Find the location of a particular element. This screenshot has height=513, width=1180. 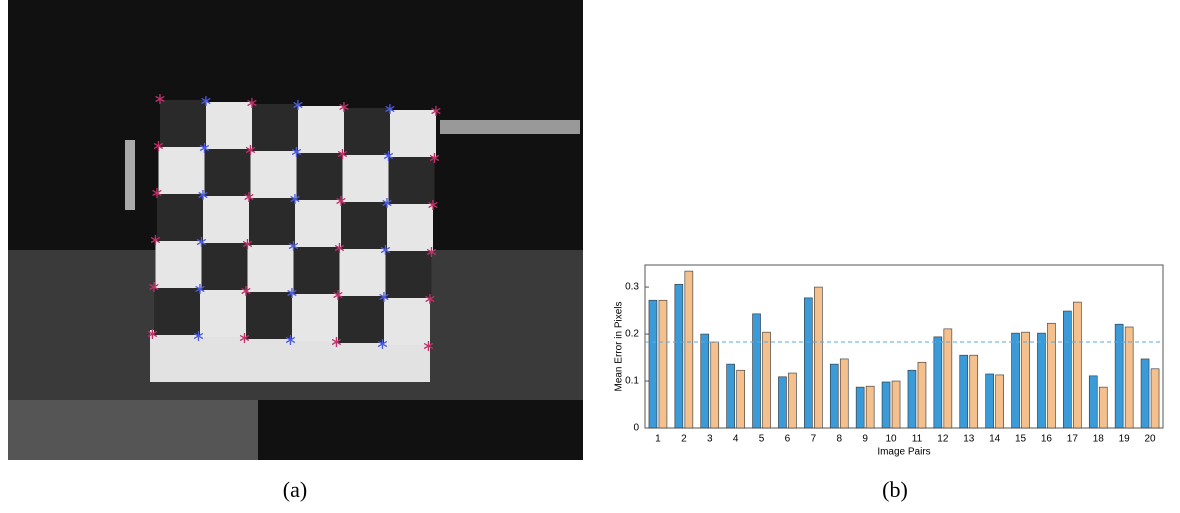

y-tick-label: 0.1 is located at coordinates (632, 381).